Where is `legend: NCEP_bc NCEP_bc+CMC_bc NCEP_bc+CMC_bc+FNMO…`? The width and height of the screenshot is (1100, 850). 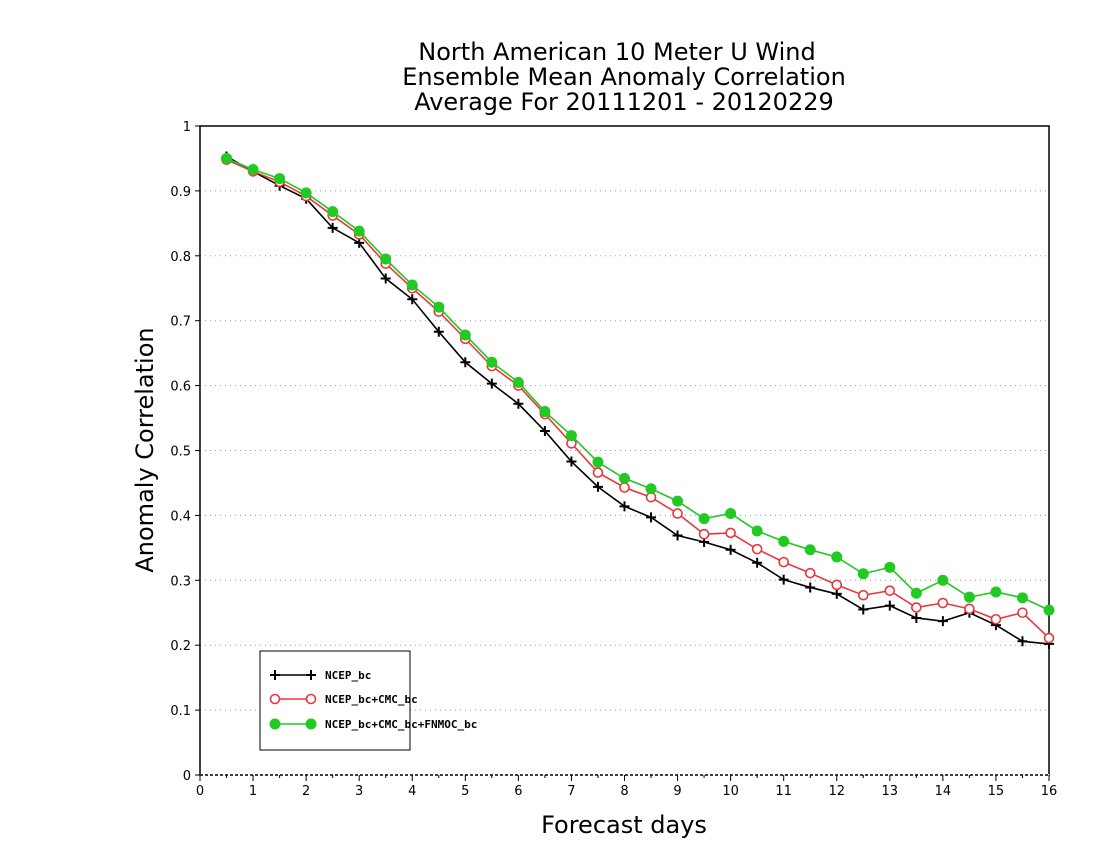 legend: NCEP_bc NCEP_bc+CMC_bc NCEP_bc+CMC_bc+FNMO… is located at coordinates (368, 700).